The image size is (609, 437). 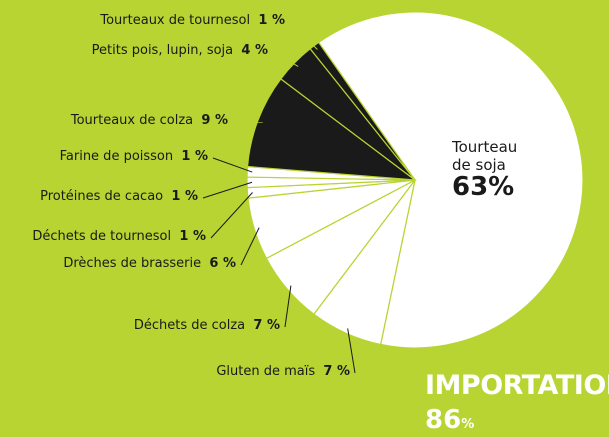 I want to click on slice-label: Tourteaux de tournesol 1 %, so click(x=192, y=20).